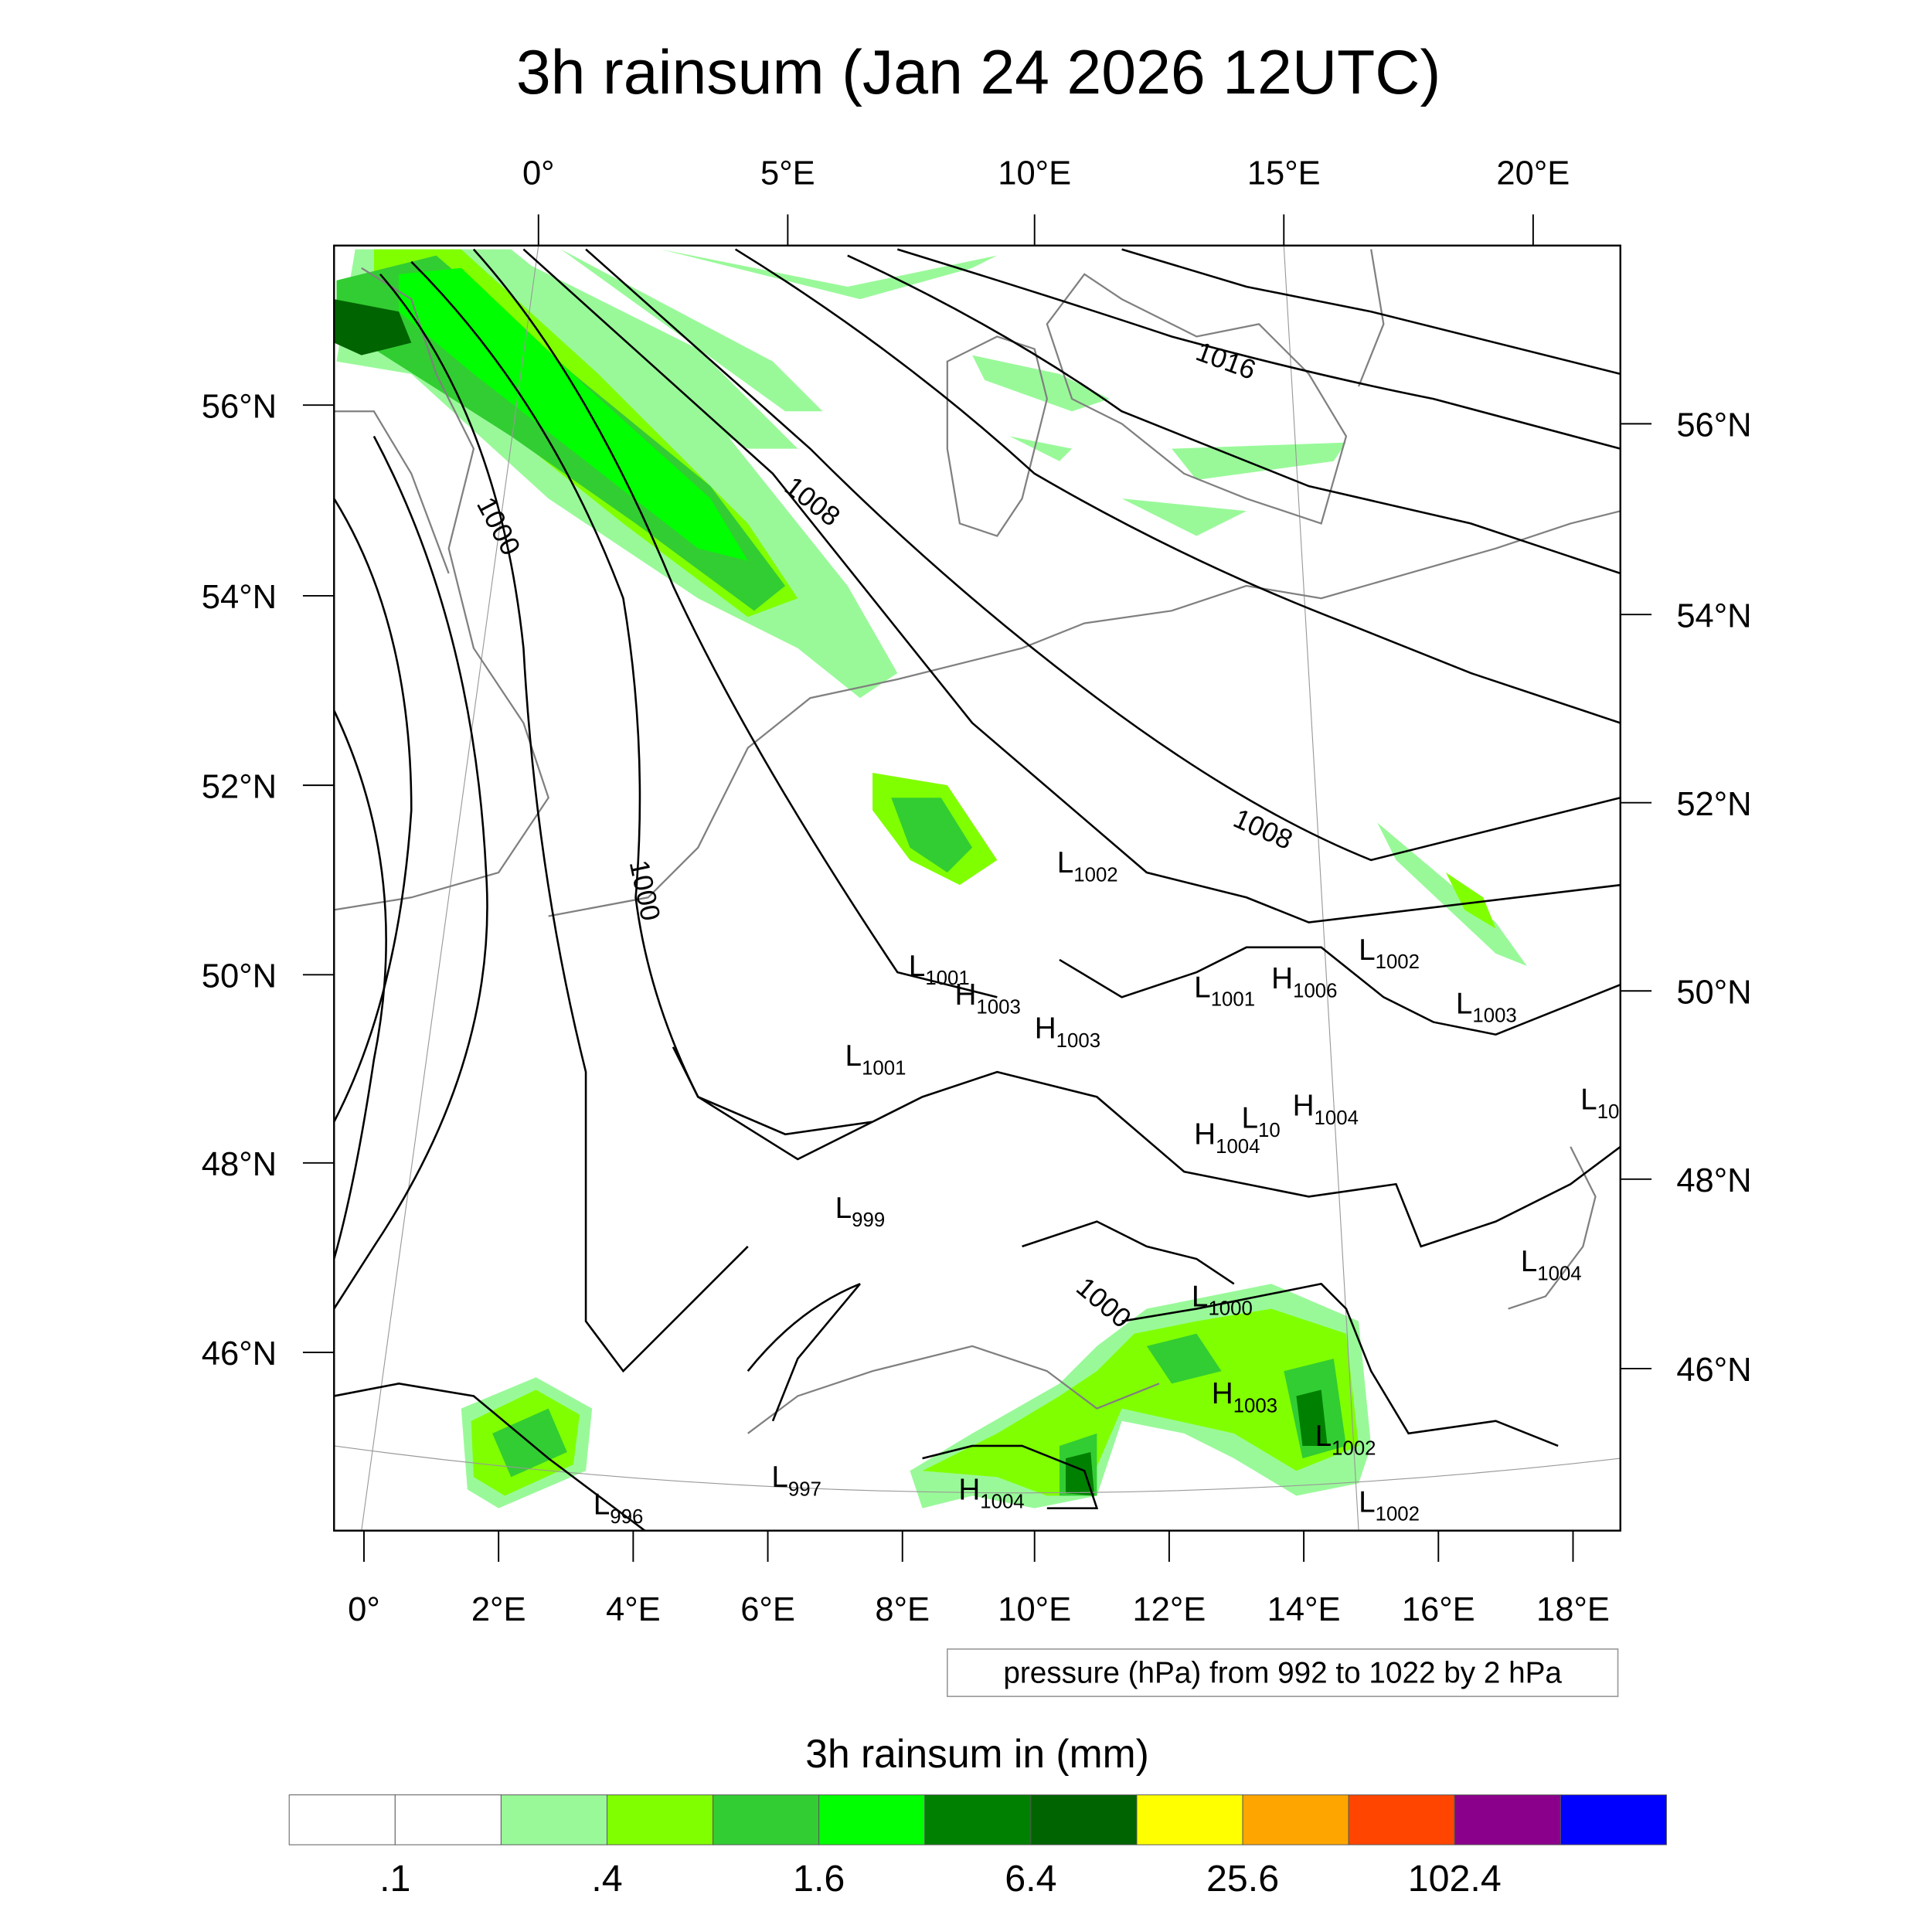  Describe the element at coordinates (239, 976) in the screenshot. I see `left-lat-tick-label: 50°N` at that location.